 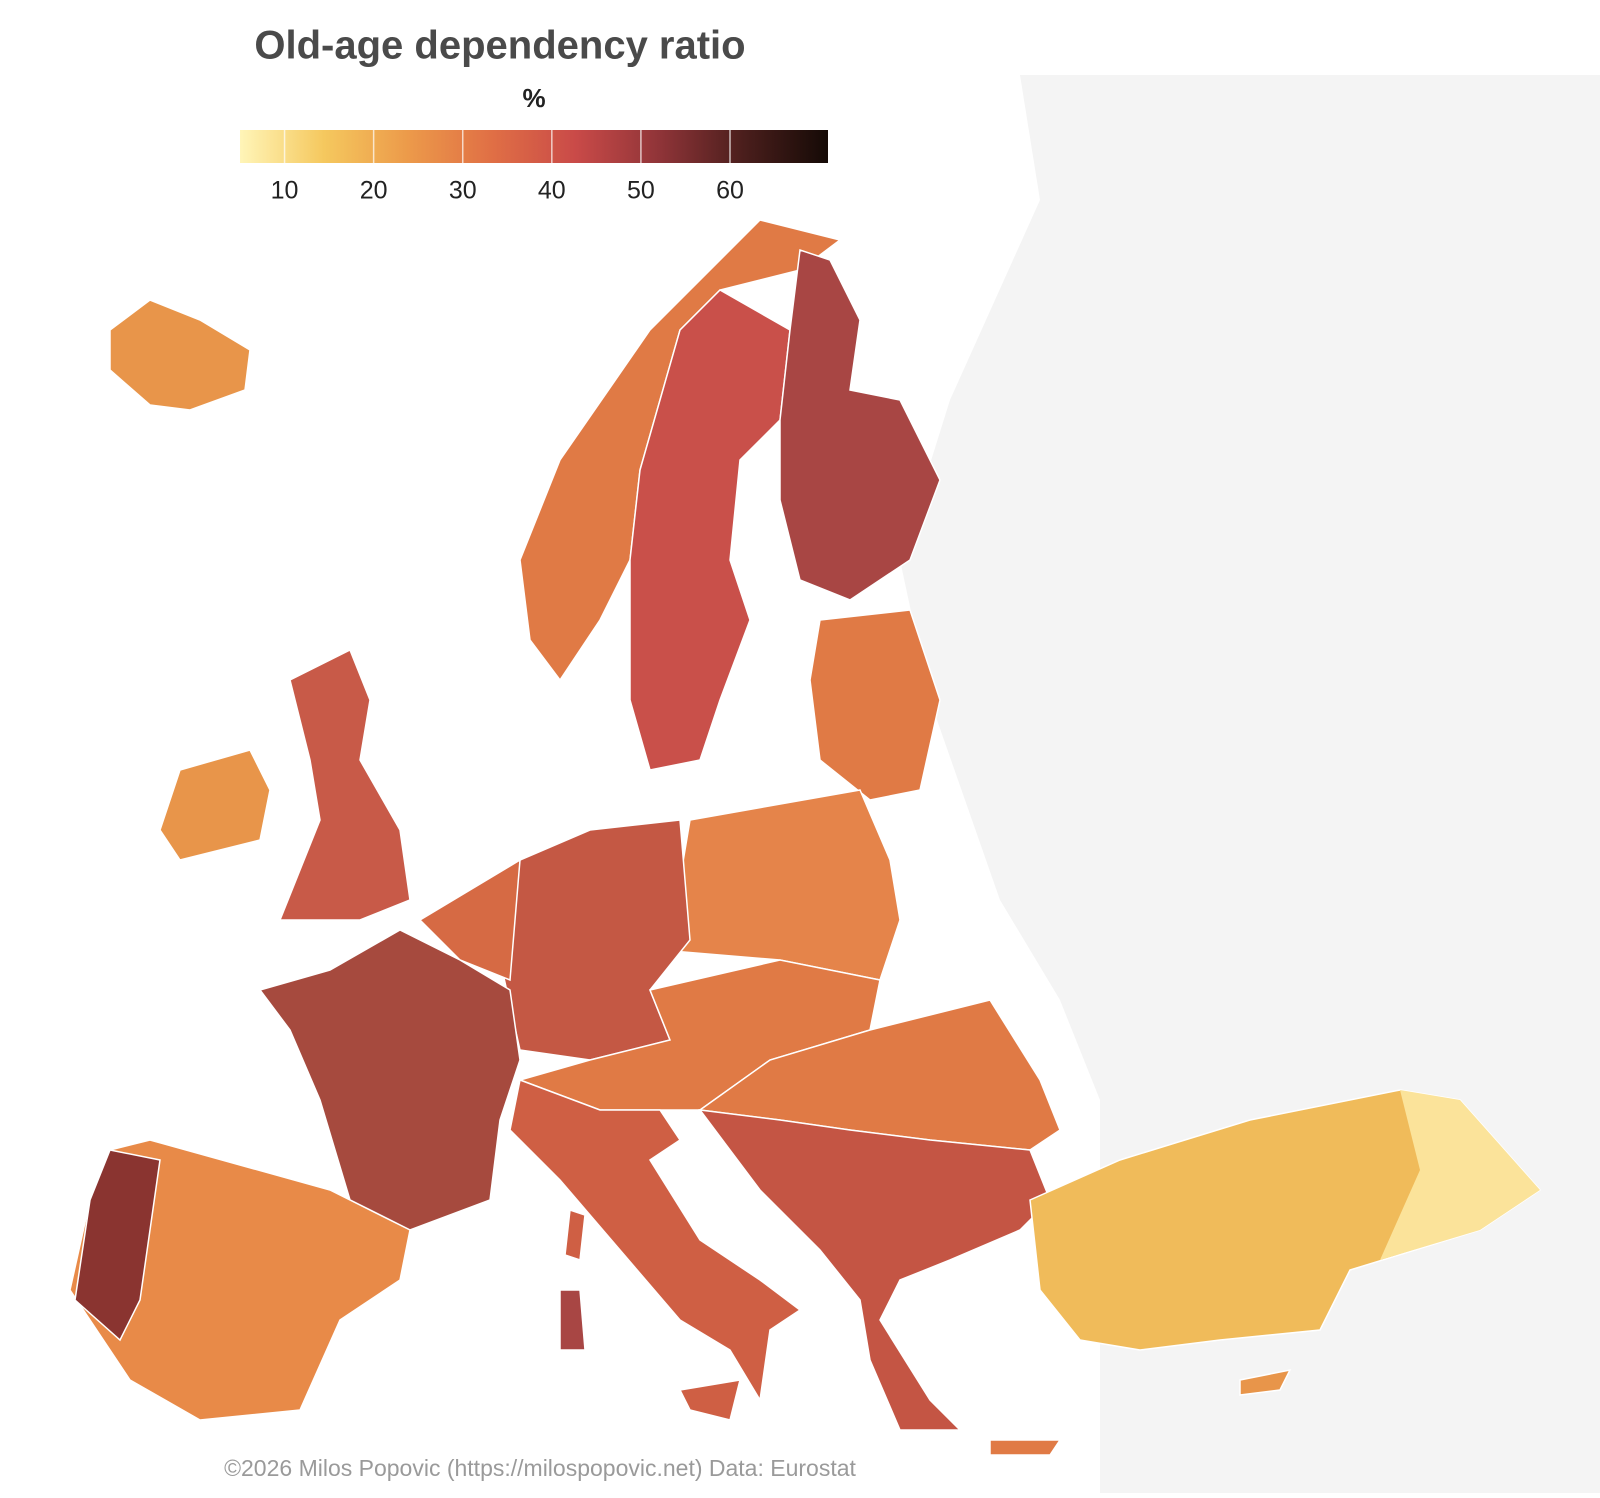 I want to click on portugal, so click(x=117, y=1245).